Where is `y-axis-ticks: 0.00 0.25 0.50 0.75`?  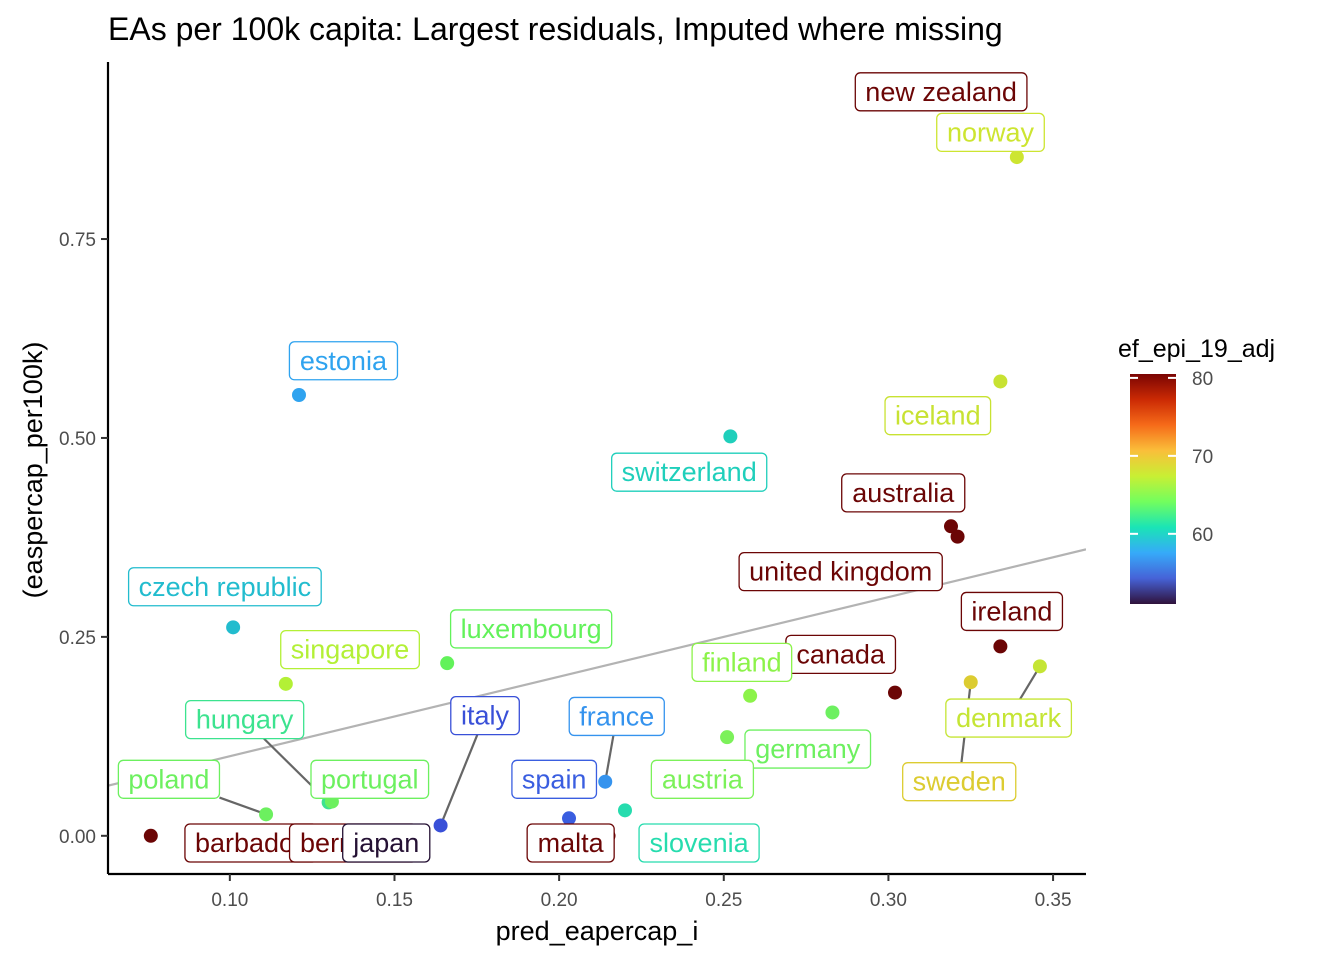 y-axis-ticks: 0.00 0.25 0.50 0.75 is located at coordinates (83, 539).